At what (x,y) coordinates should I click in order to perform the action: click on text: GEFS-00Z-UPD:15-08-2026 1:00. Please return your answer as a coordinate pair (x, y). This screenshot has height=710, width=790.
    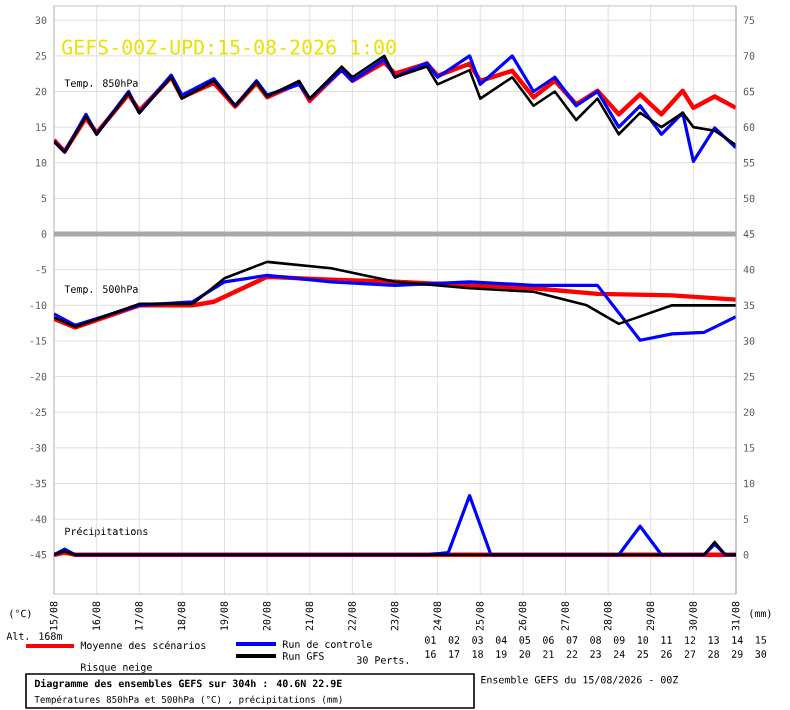
    Looking at the image, I should click on (229, 47).